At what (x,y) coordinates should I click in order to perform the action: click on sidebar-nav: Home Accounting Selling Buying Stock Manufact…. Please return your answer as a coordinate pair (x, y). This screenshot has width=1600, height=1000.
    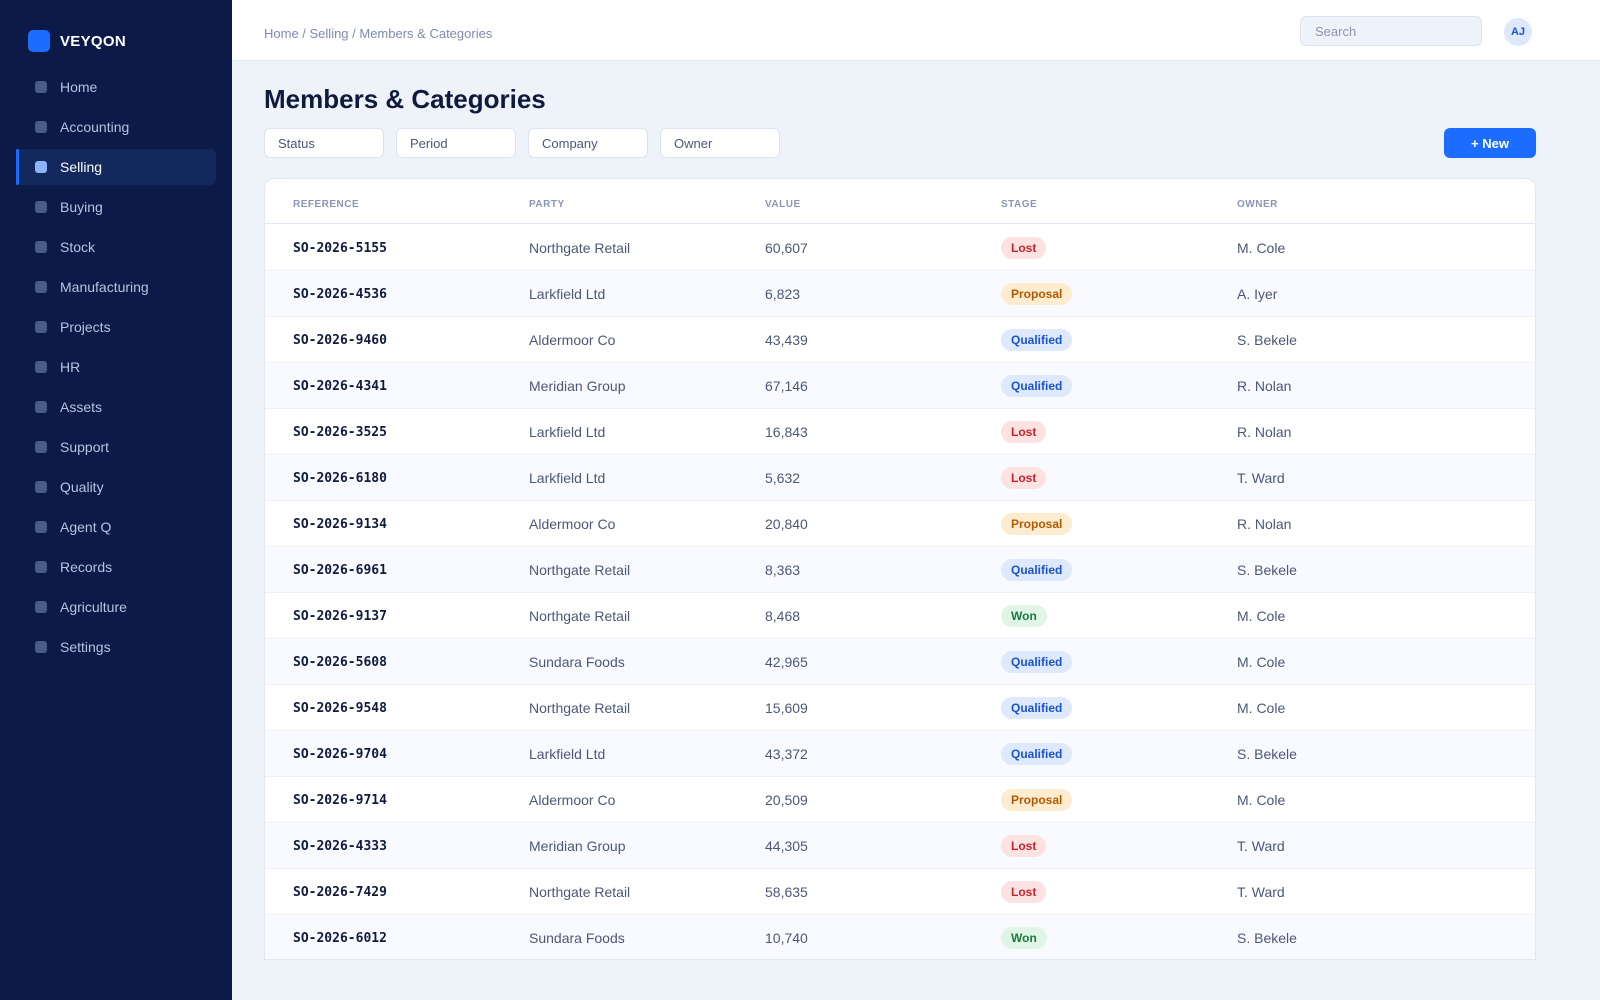
    Looking at the image, I should click on (116, 369).